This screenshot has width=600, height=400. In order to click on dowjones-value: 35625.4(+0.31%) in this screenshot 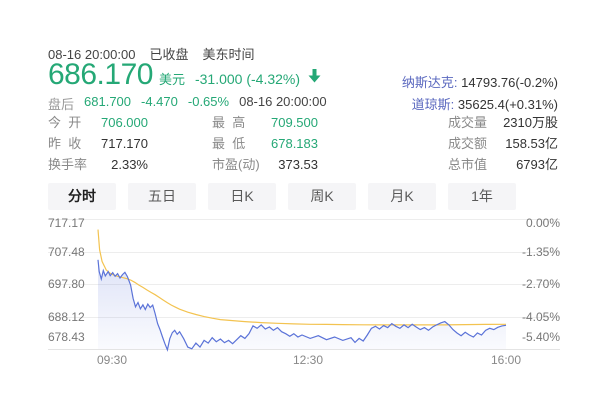, I will do `click(507, 104)`.